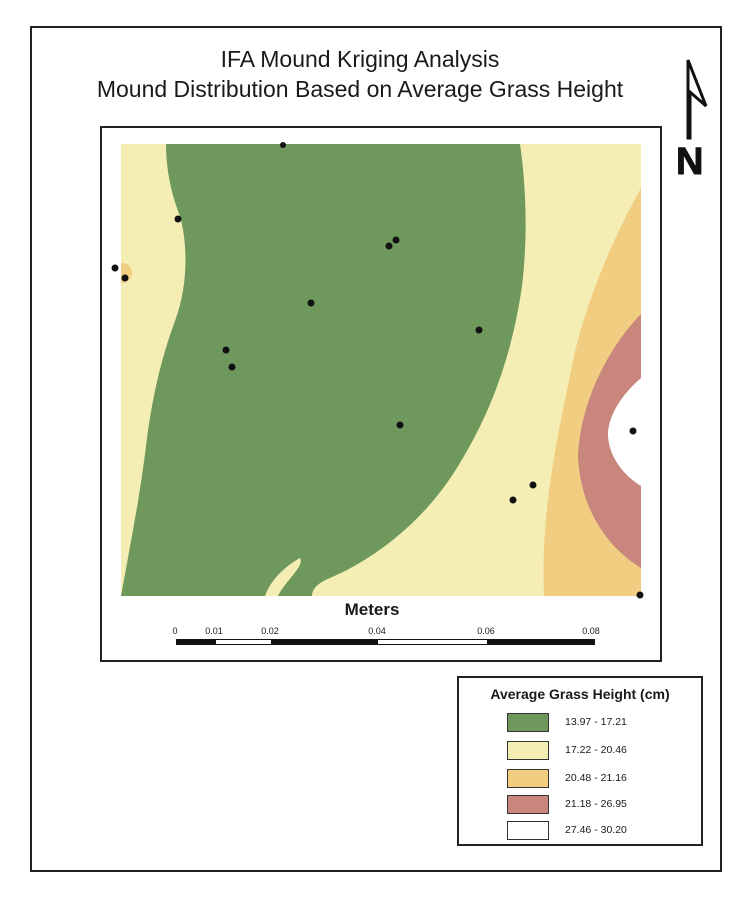 The width and height of the screenshot is (756, 900). I want to click on north-arrow-icon: N, so click(692, 121).